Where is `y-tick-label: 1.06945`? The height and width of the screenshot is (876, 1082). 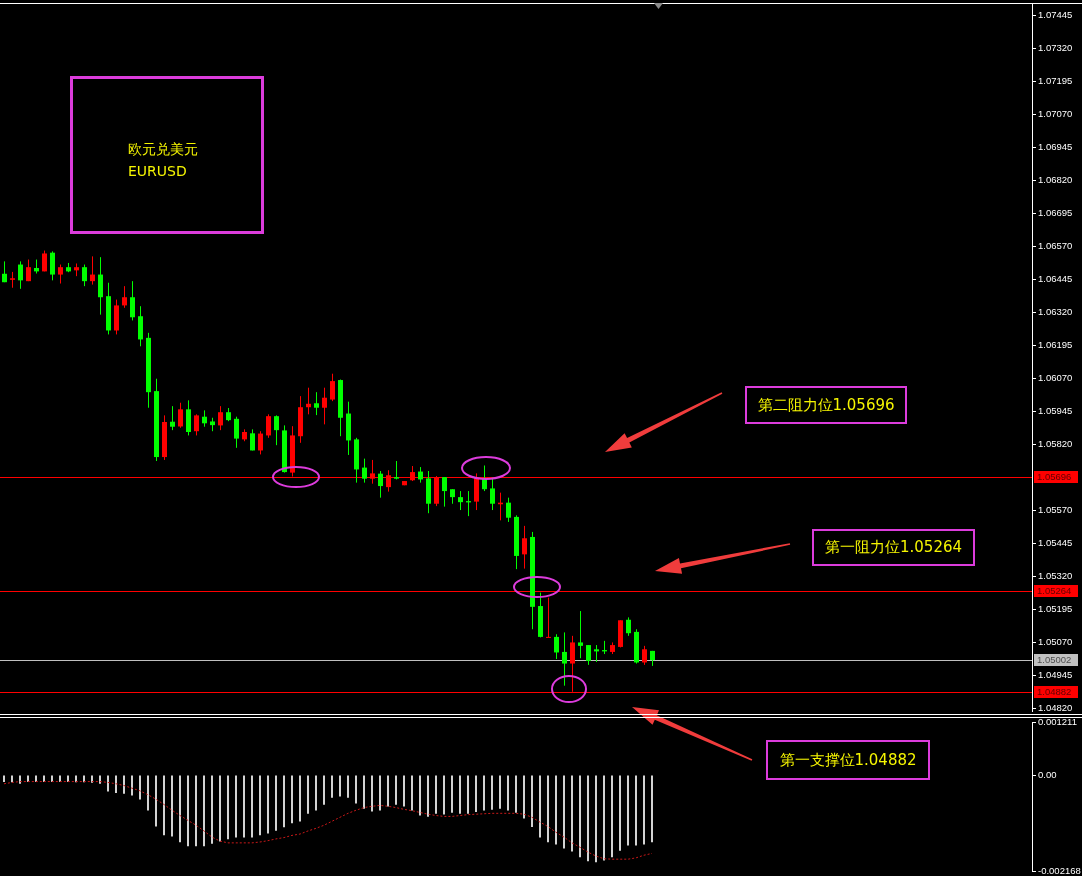 y-tick-label: 1.06945 is located at coordinates (1055, 147).